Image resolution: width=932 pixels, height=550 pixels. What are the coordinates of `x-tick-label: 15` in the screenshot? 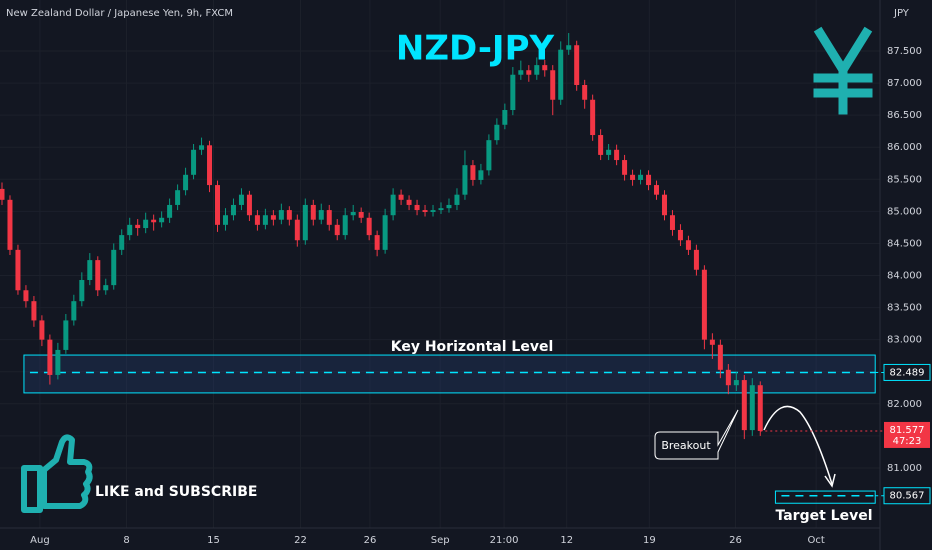 It's located at (213, 540).